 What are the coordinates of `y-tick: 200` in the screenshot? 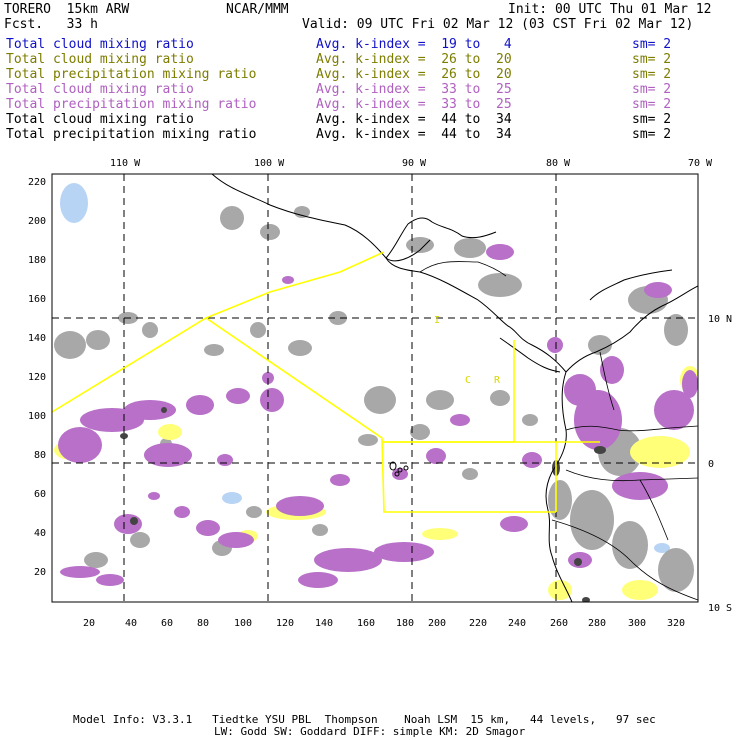 It's located at (37, 221).